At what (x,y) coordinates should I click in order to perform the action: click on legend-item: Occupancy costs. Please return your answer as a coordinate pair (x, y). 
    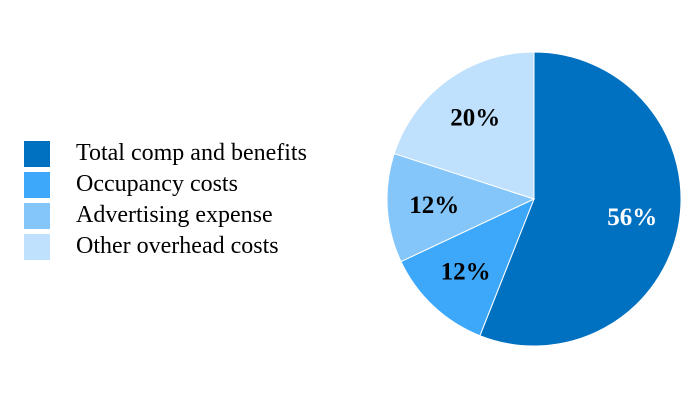
    Looking at the image, I should click on (165, 184).